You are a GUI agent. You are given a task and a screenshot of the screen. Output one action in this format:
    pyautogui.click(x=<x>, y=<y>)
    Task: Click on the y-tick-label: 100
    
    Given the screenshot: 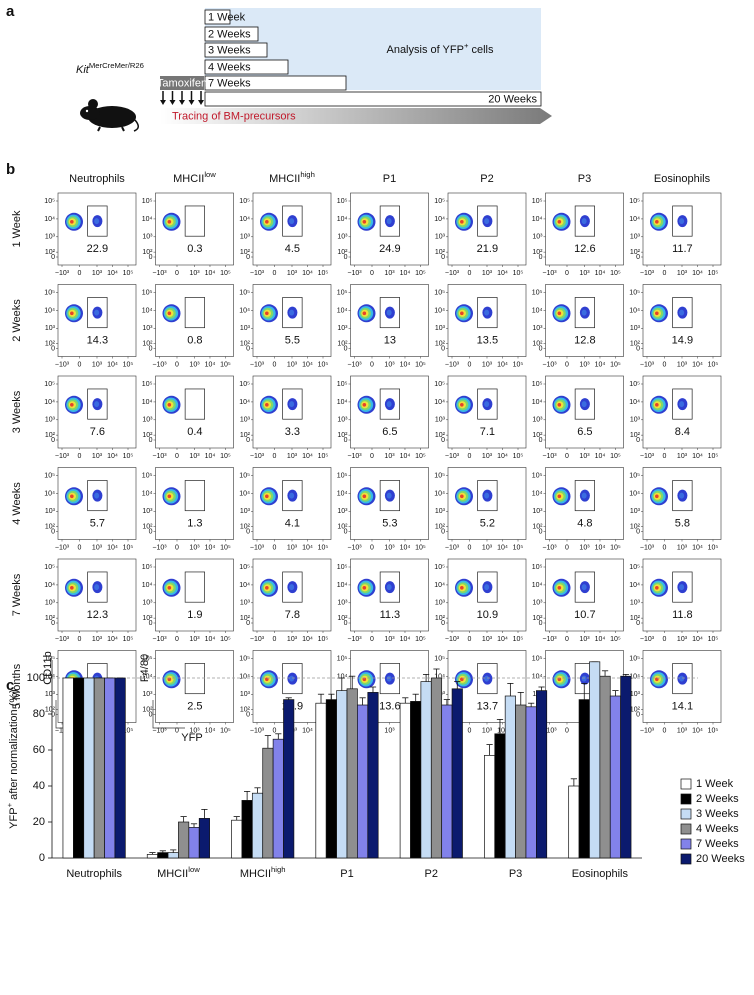 What is the action you would take?
    pyautogui.click(x=36, y=678)
    